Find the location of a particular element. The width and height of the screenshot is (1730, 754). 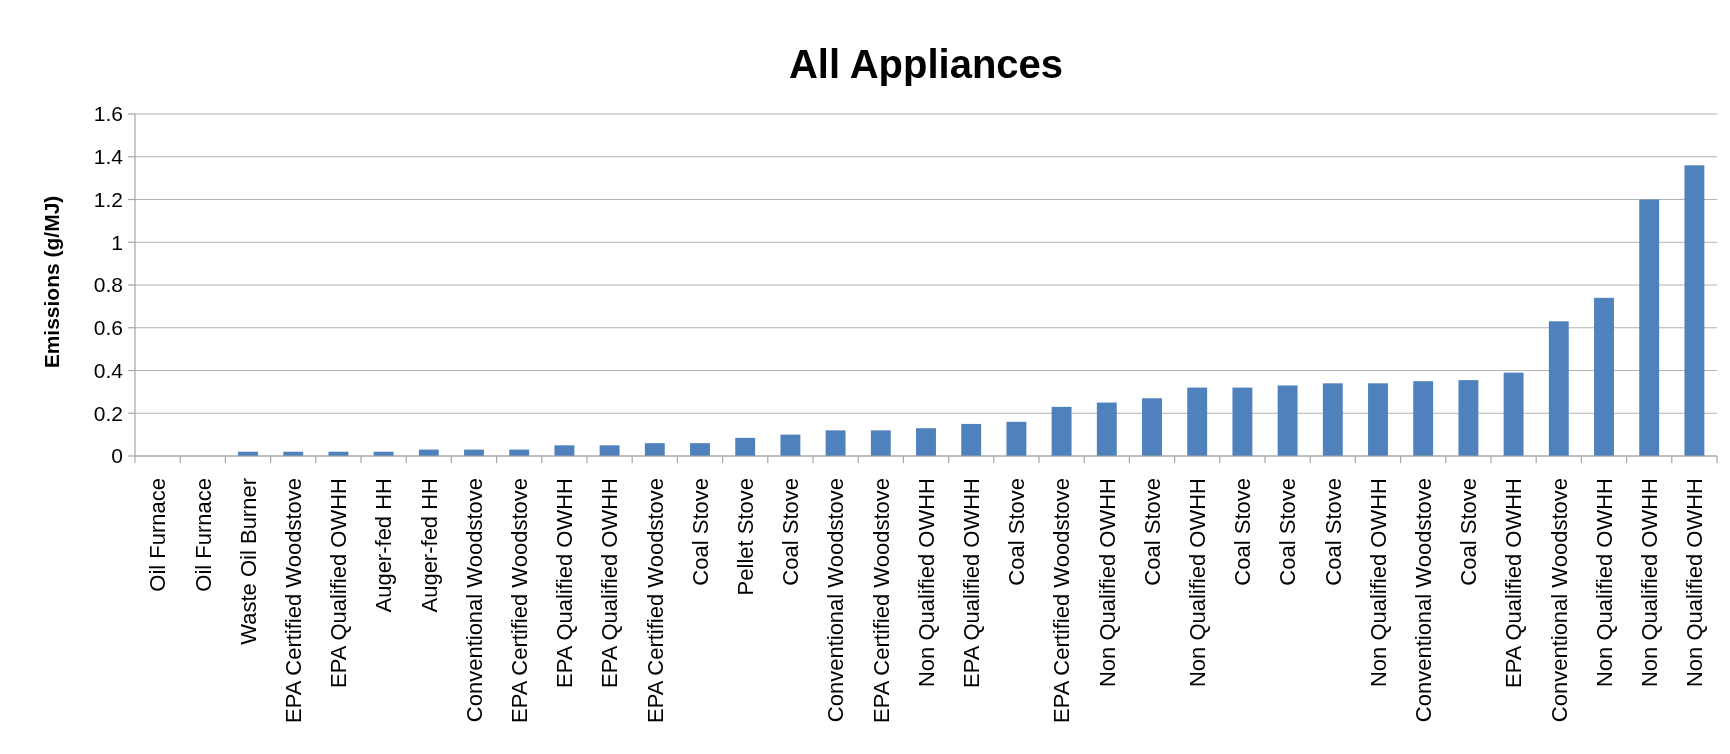

y-tick-label: 0 is located at coordinates (117, 456).